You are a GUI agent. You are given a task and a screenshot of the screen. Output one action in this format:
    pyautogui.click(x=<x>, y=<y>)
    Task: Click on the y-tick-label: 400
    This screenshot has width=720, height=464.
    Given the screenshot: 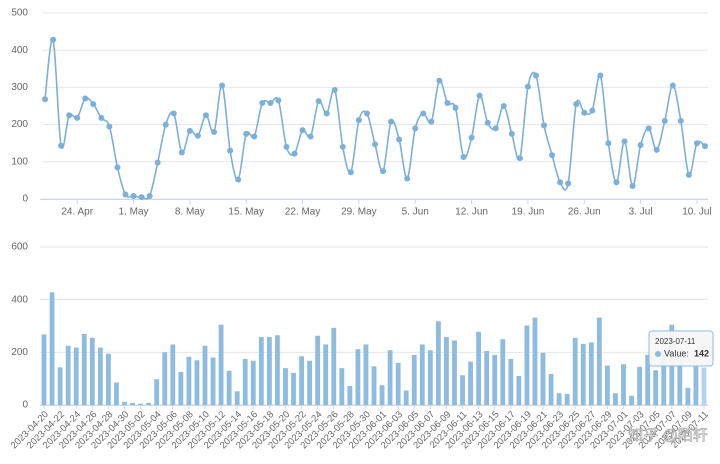 What is the action you would take?
    pyautogui.click(x=19, y=299)
    